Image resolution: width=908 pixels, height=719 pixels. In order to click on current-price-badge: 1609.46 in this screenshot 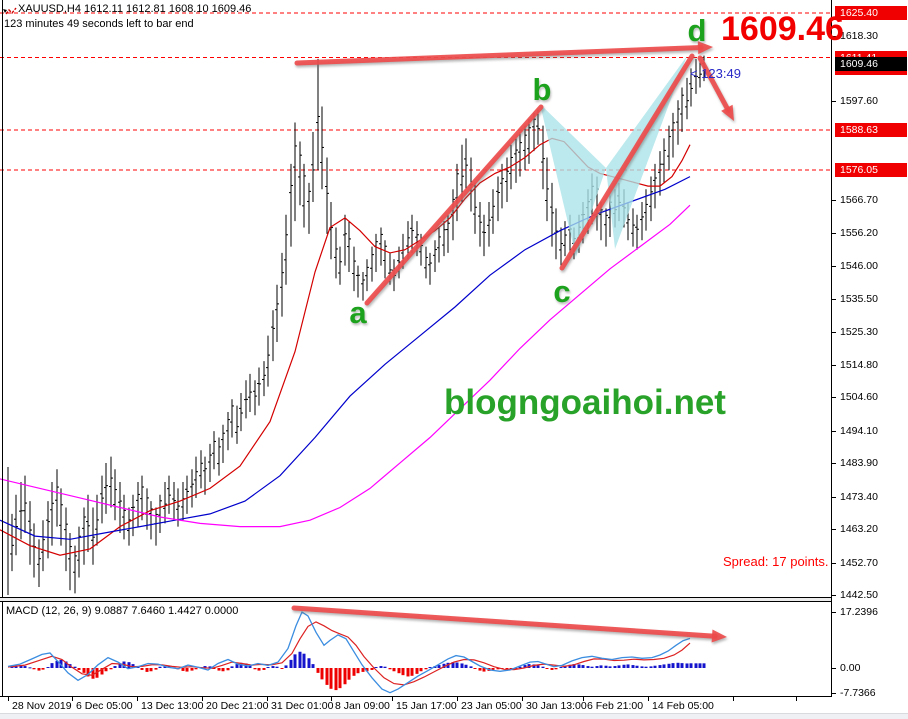, I will do `click(871, 63)`.